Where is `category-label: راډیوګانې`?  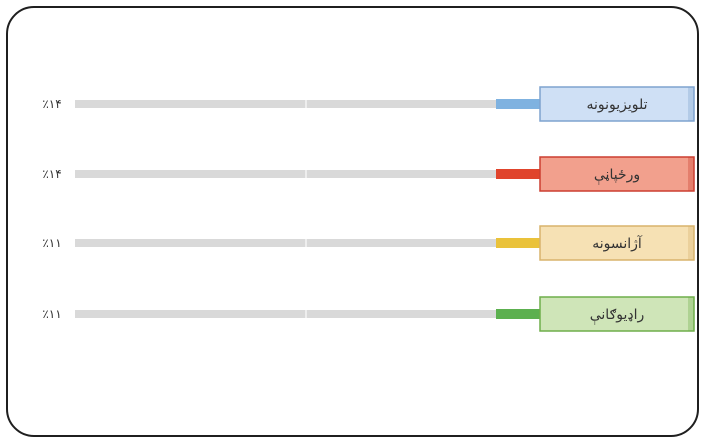 category-label: راډیوګانې is located at coordinates (617, 316).